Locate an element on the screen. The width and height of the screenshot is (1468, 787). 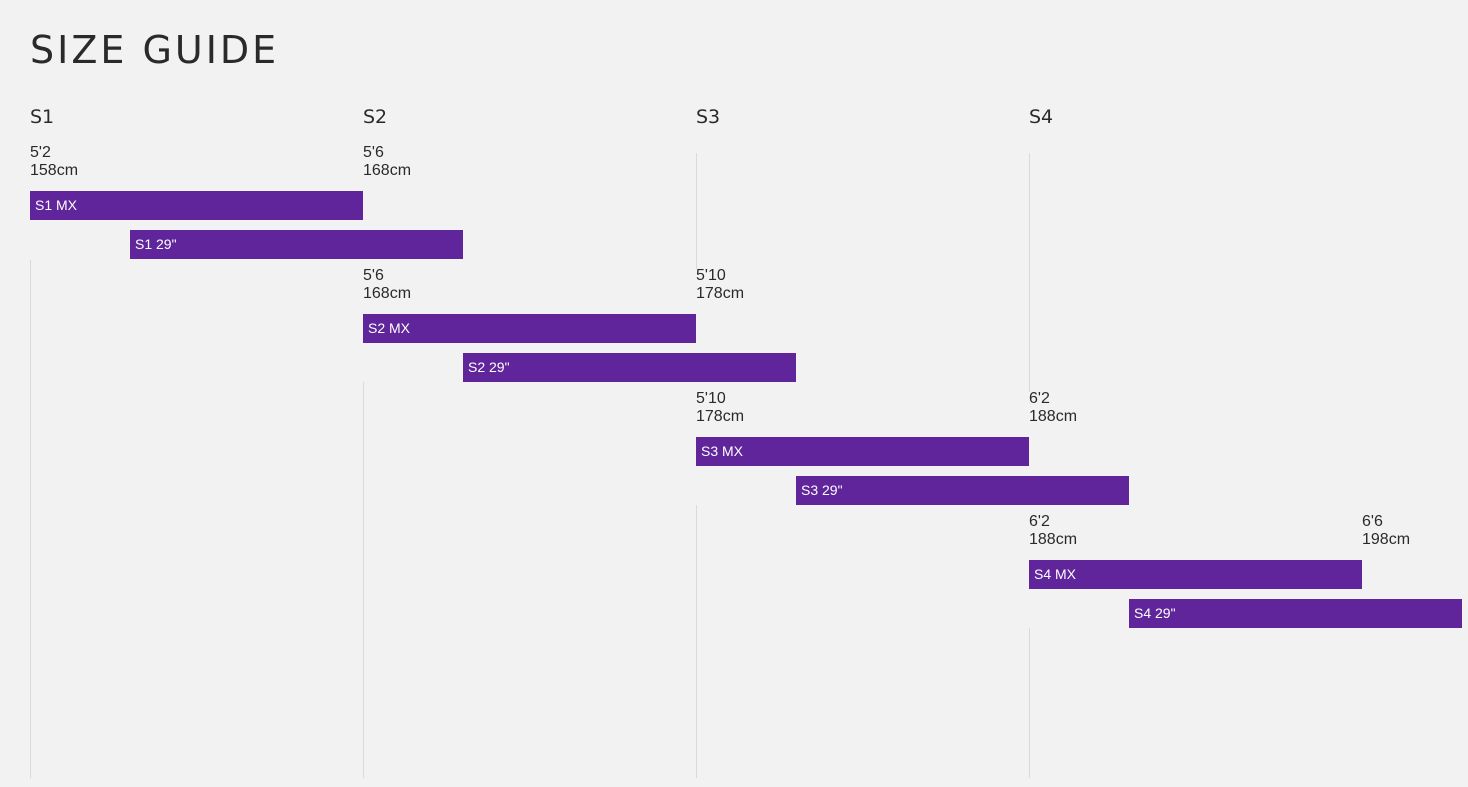
height-label-cm: 198cm is located at coordinates (1386, 539).